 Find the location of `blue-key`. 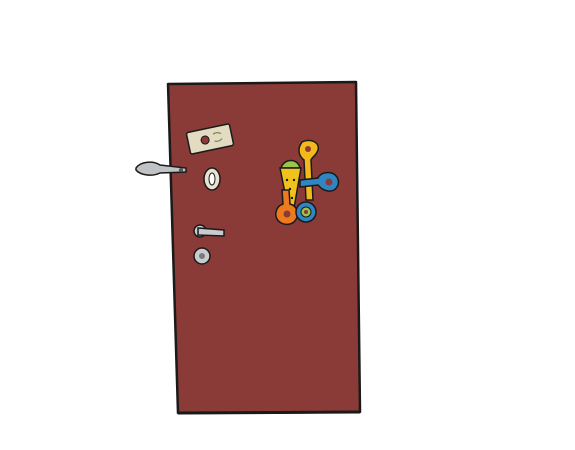

blue-key is located at coordinates (319, 181).